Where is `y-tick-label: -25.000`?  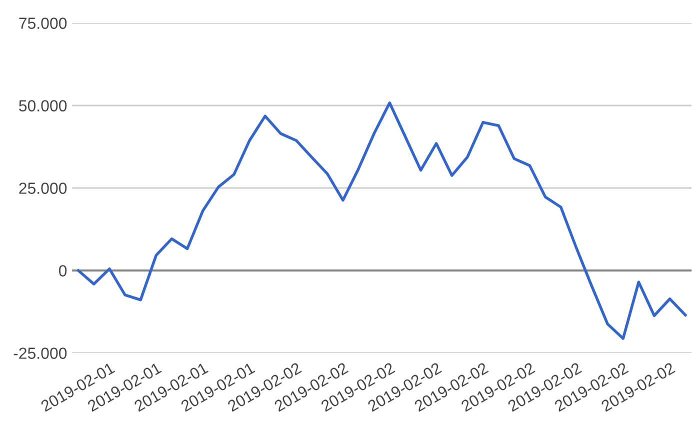 y-tick-label: -25.000 is located at coordinates (40, 353).